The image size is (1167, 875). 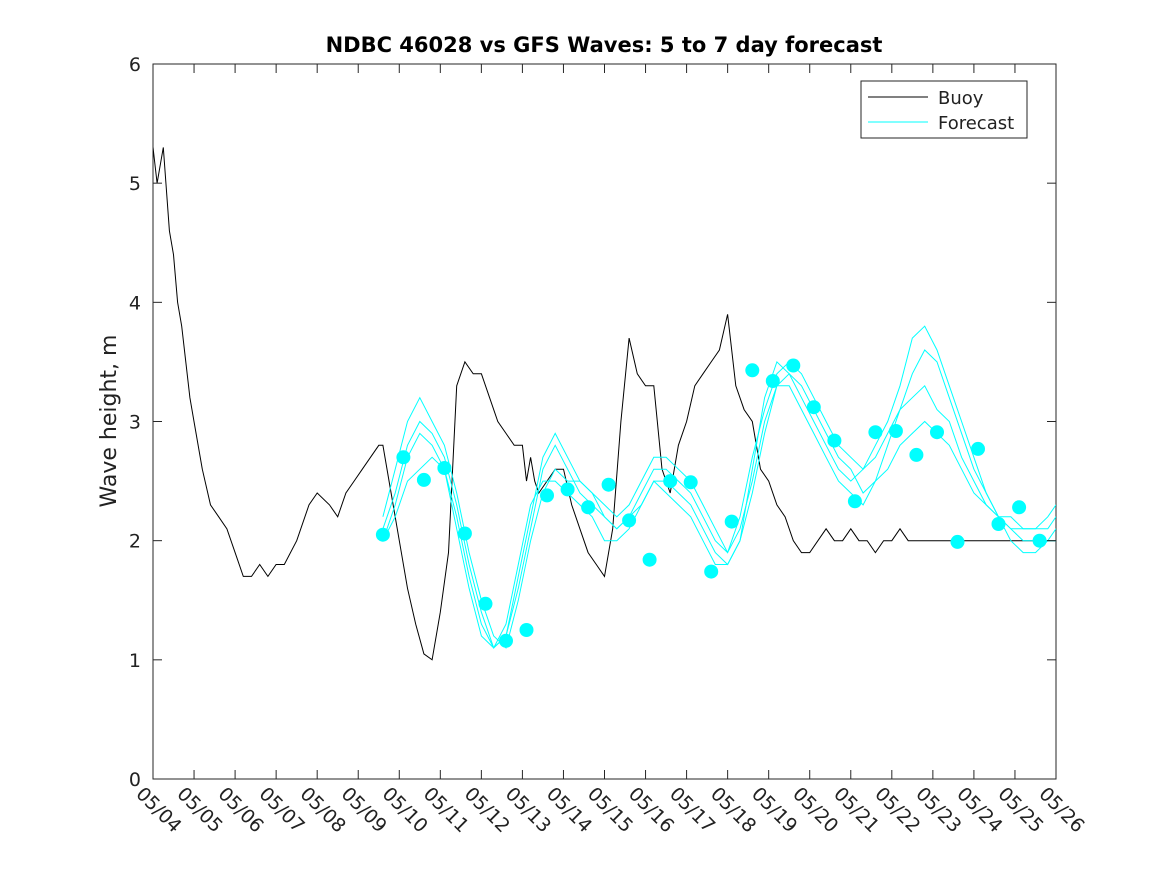 I want to click on y-tick-label: 4, so click(x=135, y=303).